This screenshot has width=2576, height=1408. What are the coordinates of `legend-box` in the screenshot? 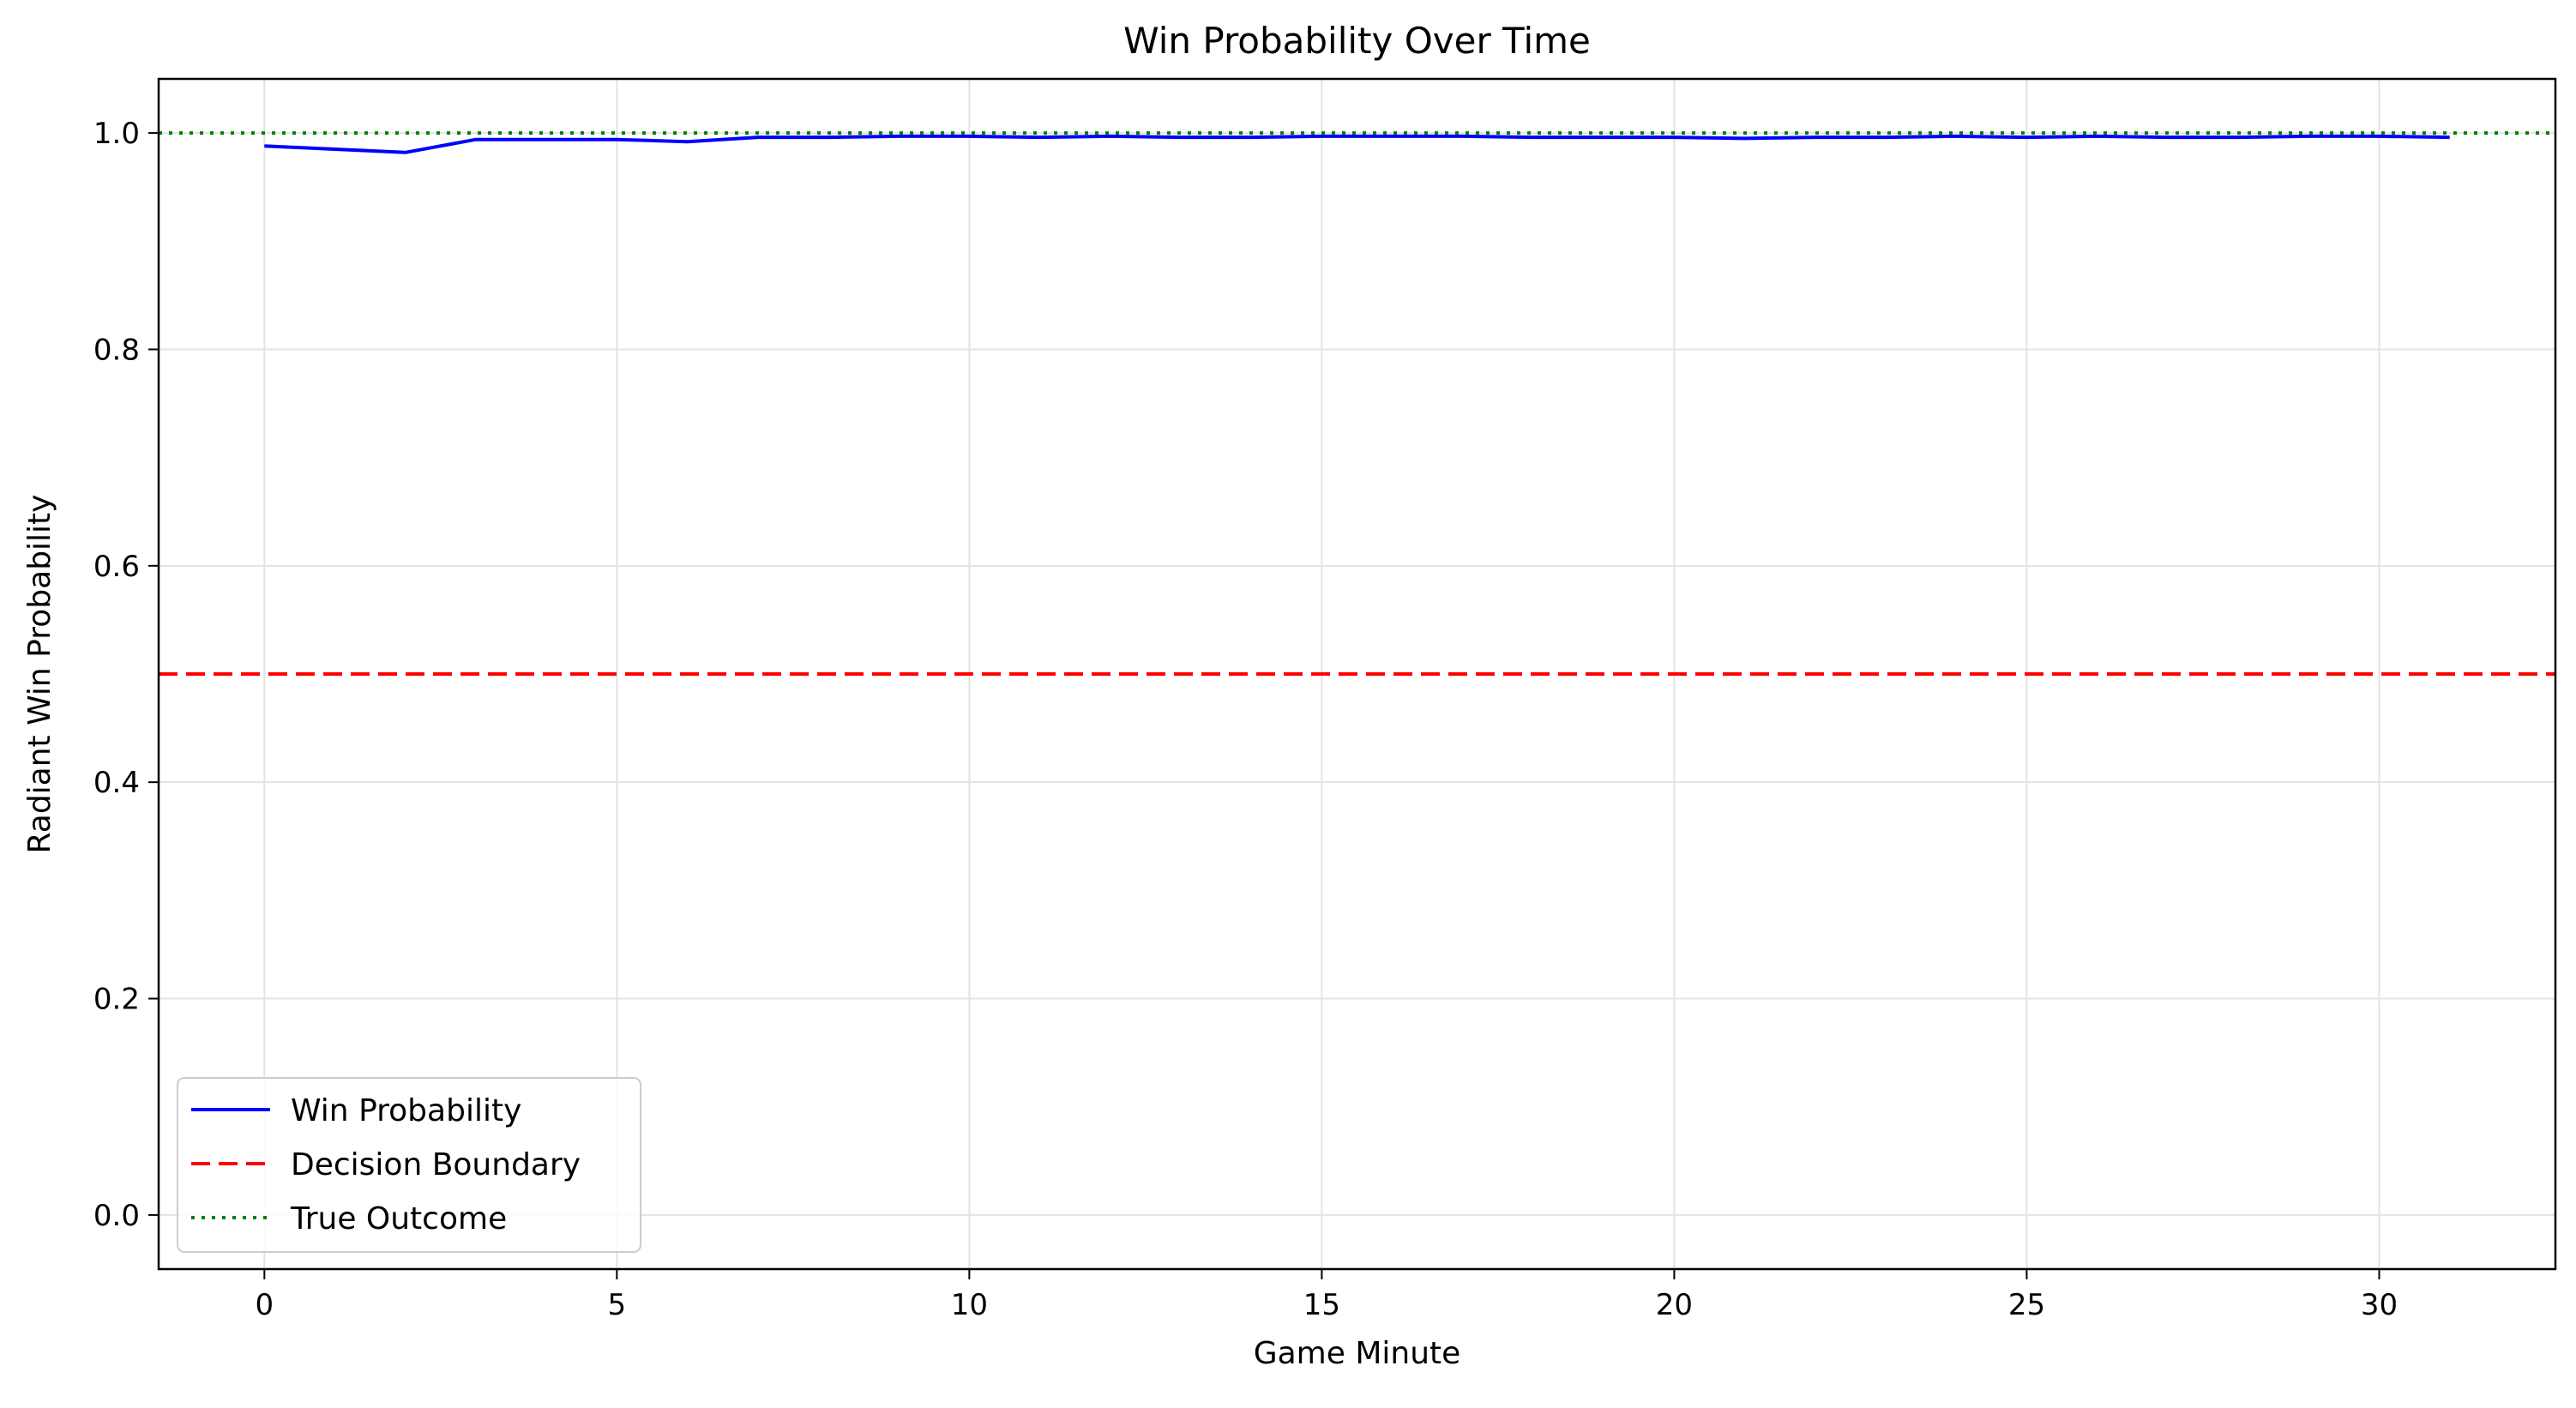 It's located at (409, 1165).